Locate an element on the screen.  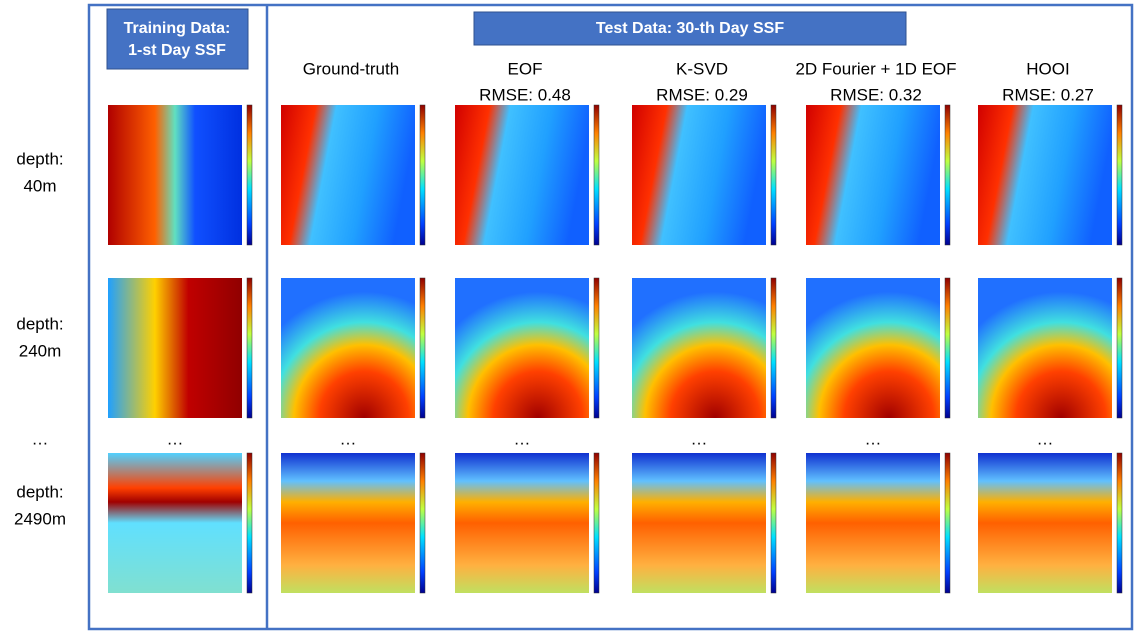
training-header-box is located at coordinates (177, 39).